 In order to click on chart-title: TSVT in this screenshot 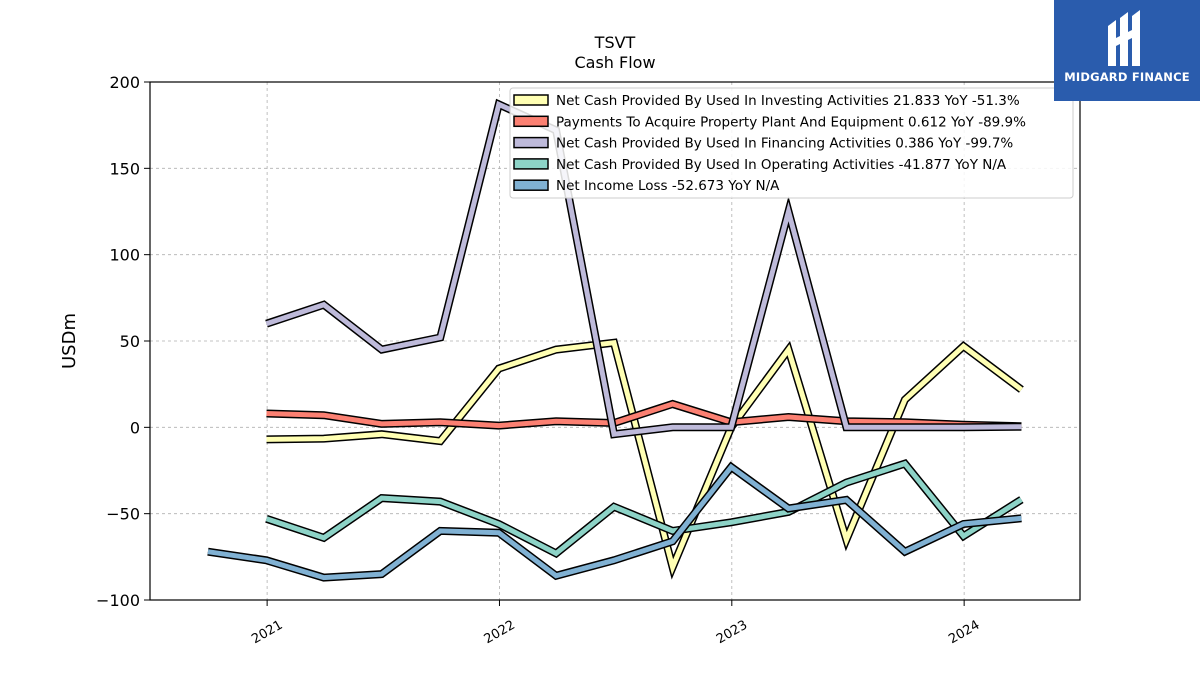, I will do `click(615, 42)`.